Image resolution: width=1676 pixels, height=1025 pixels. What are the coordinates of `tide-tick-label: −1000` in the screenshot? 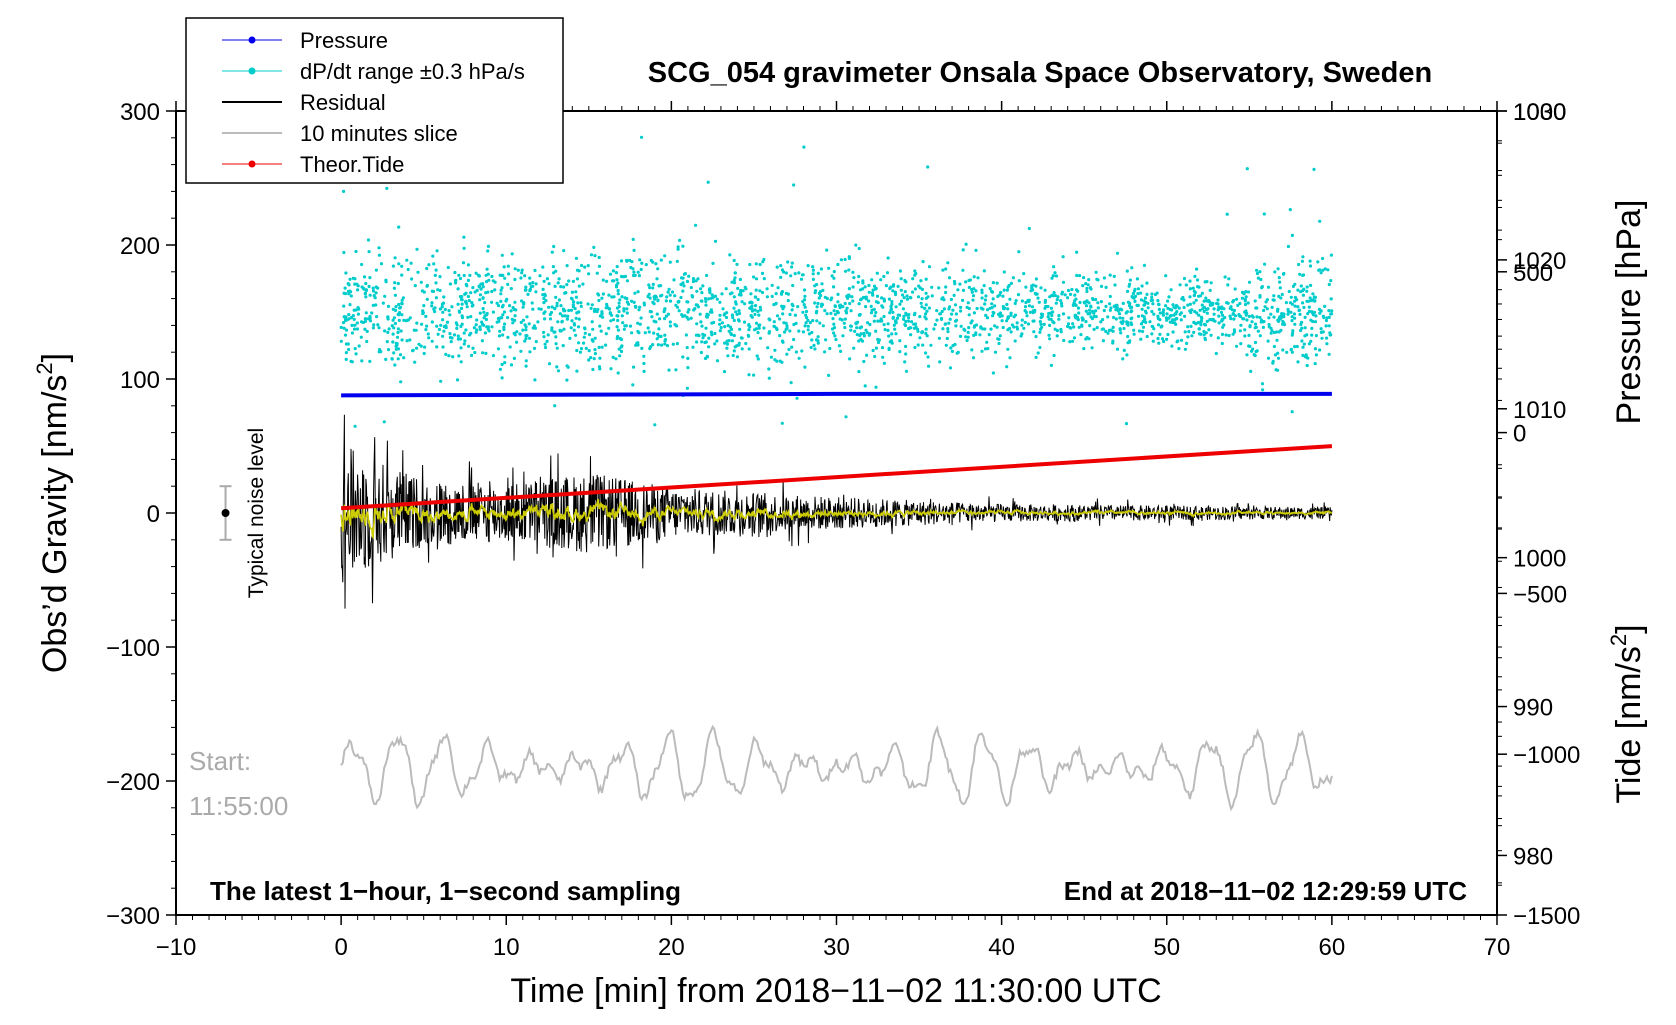 It's located at (1546, 755).